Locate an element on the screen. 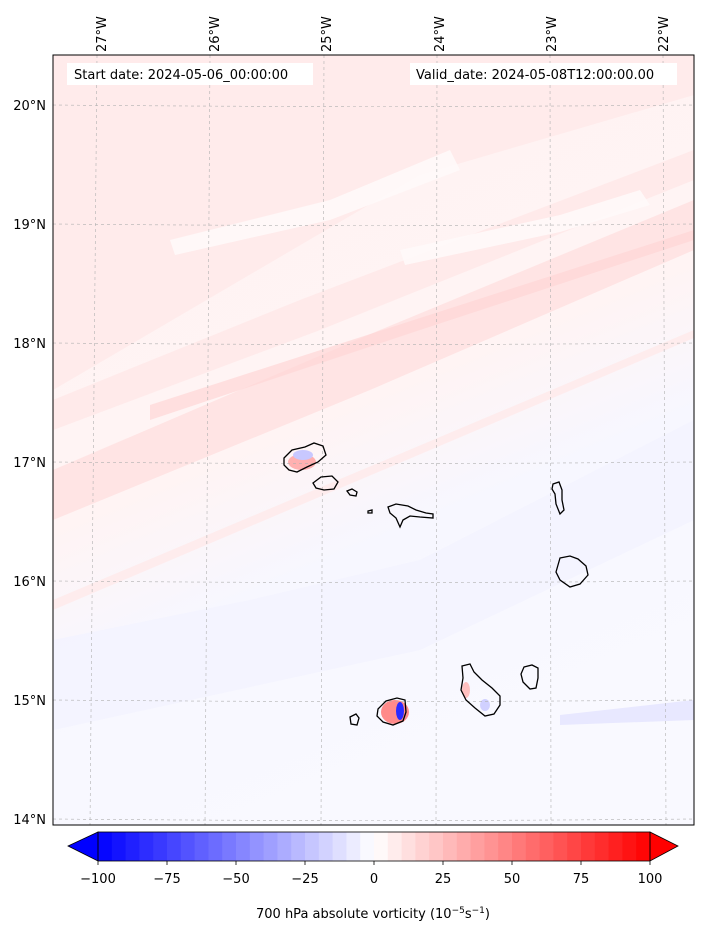 The height and width of the screenshot is (940, 703). colorbar-cells is located at coordinates (374, 846).